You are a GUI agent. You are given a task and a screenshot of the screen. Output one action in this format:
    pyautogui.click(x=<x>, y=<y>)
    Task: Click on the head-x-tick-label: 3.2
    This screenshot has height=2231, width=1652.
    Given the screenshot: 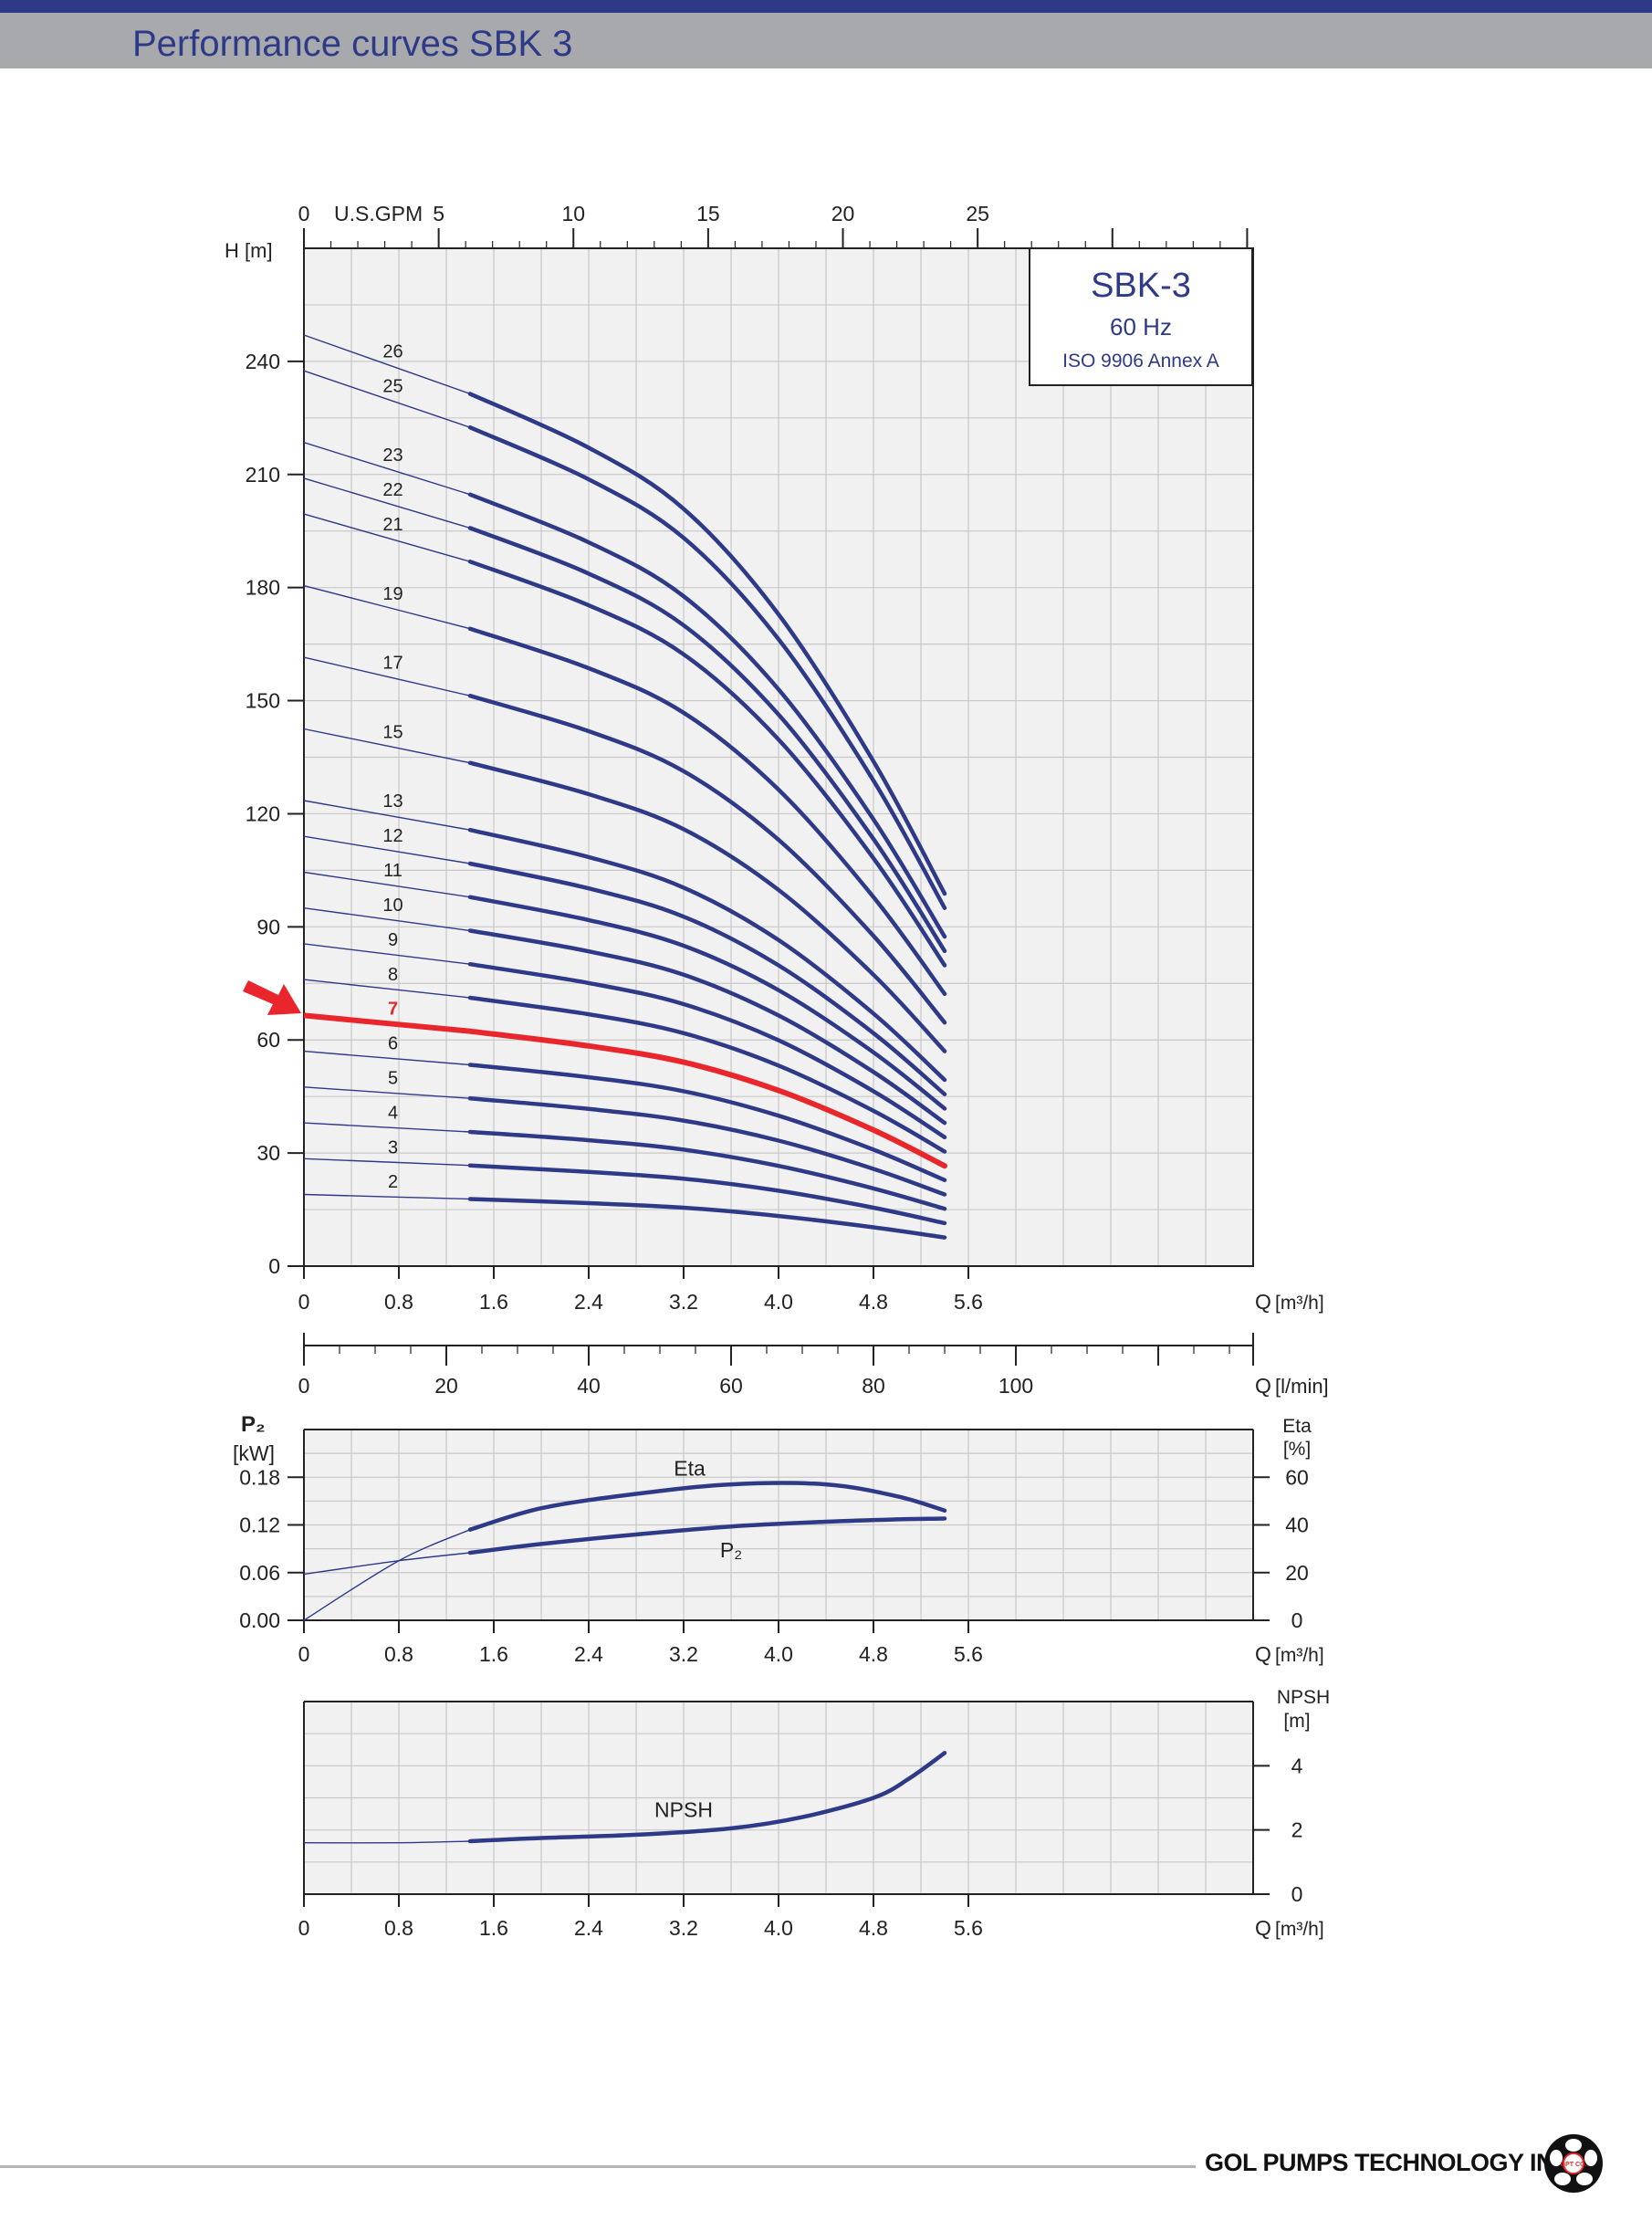 What is the action you would take?
    pyautogui.click(x=683, y=1302)
    